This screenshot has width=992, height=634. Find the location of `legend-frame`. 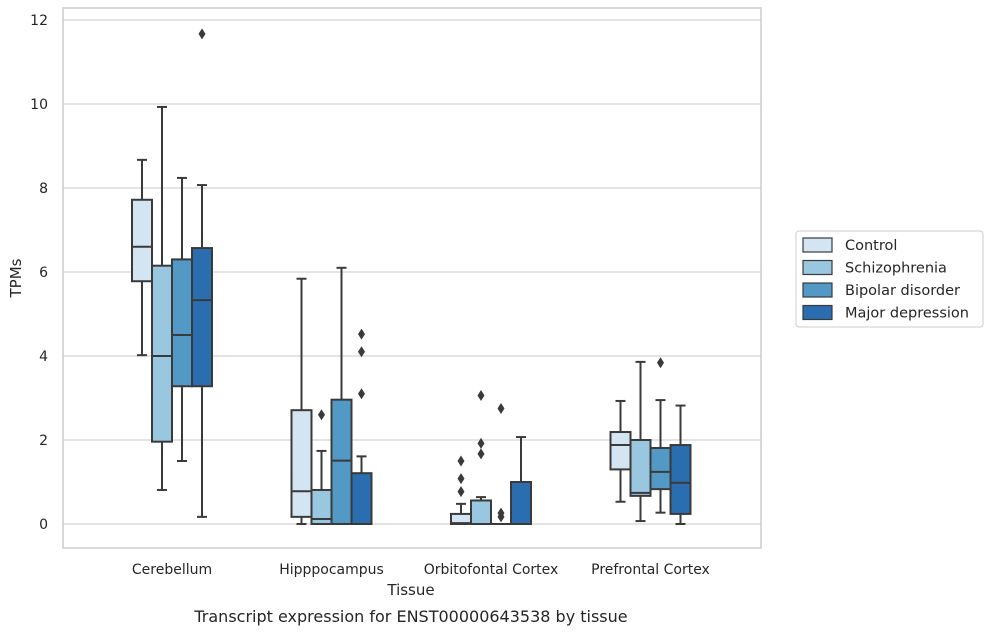

legend-frame is located at coordinates (889, 279).